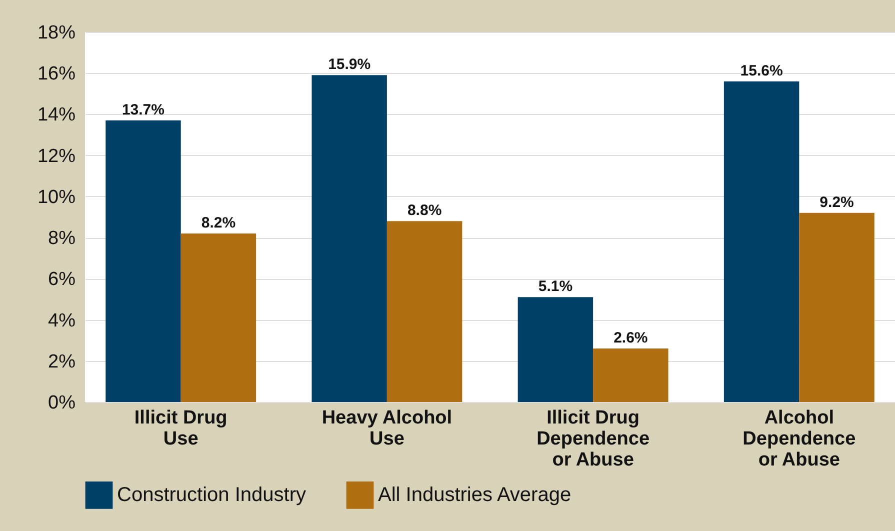 This screenshot has width=895, height=531. I want to click on y-tick-label: 0%, so click(62, 403).